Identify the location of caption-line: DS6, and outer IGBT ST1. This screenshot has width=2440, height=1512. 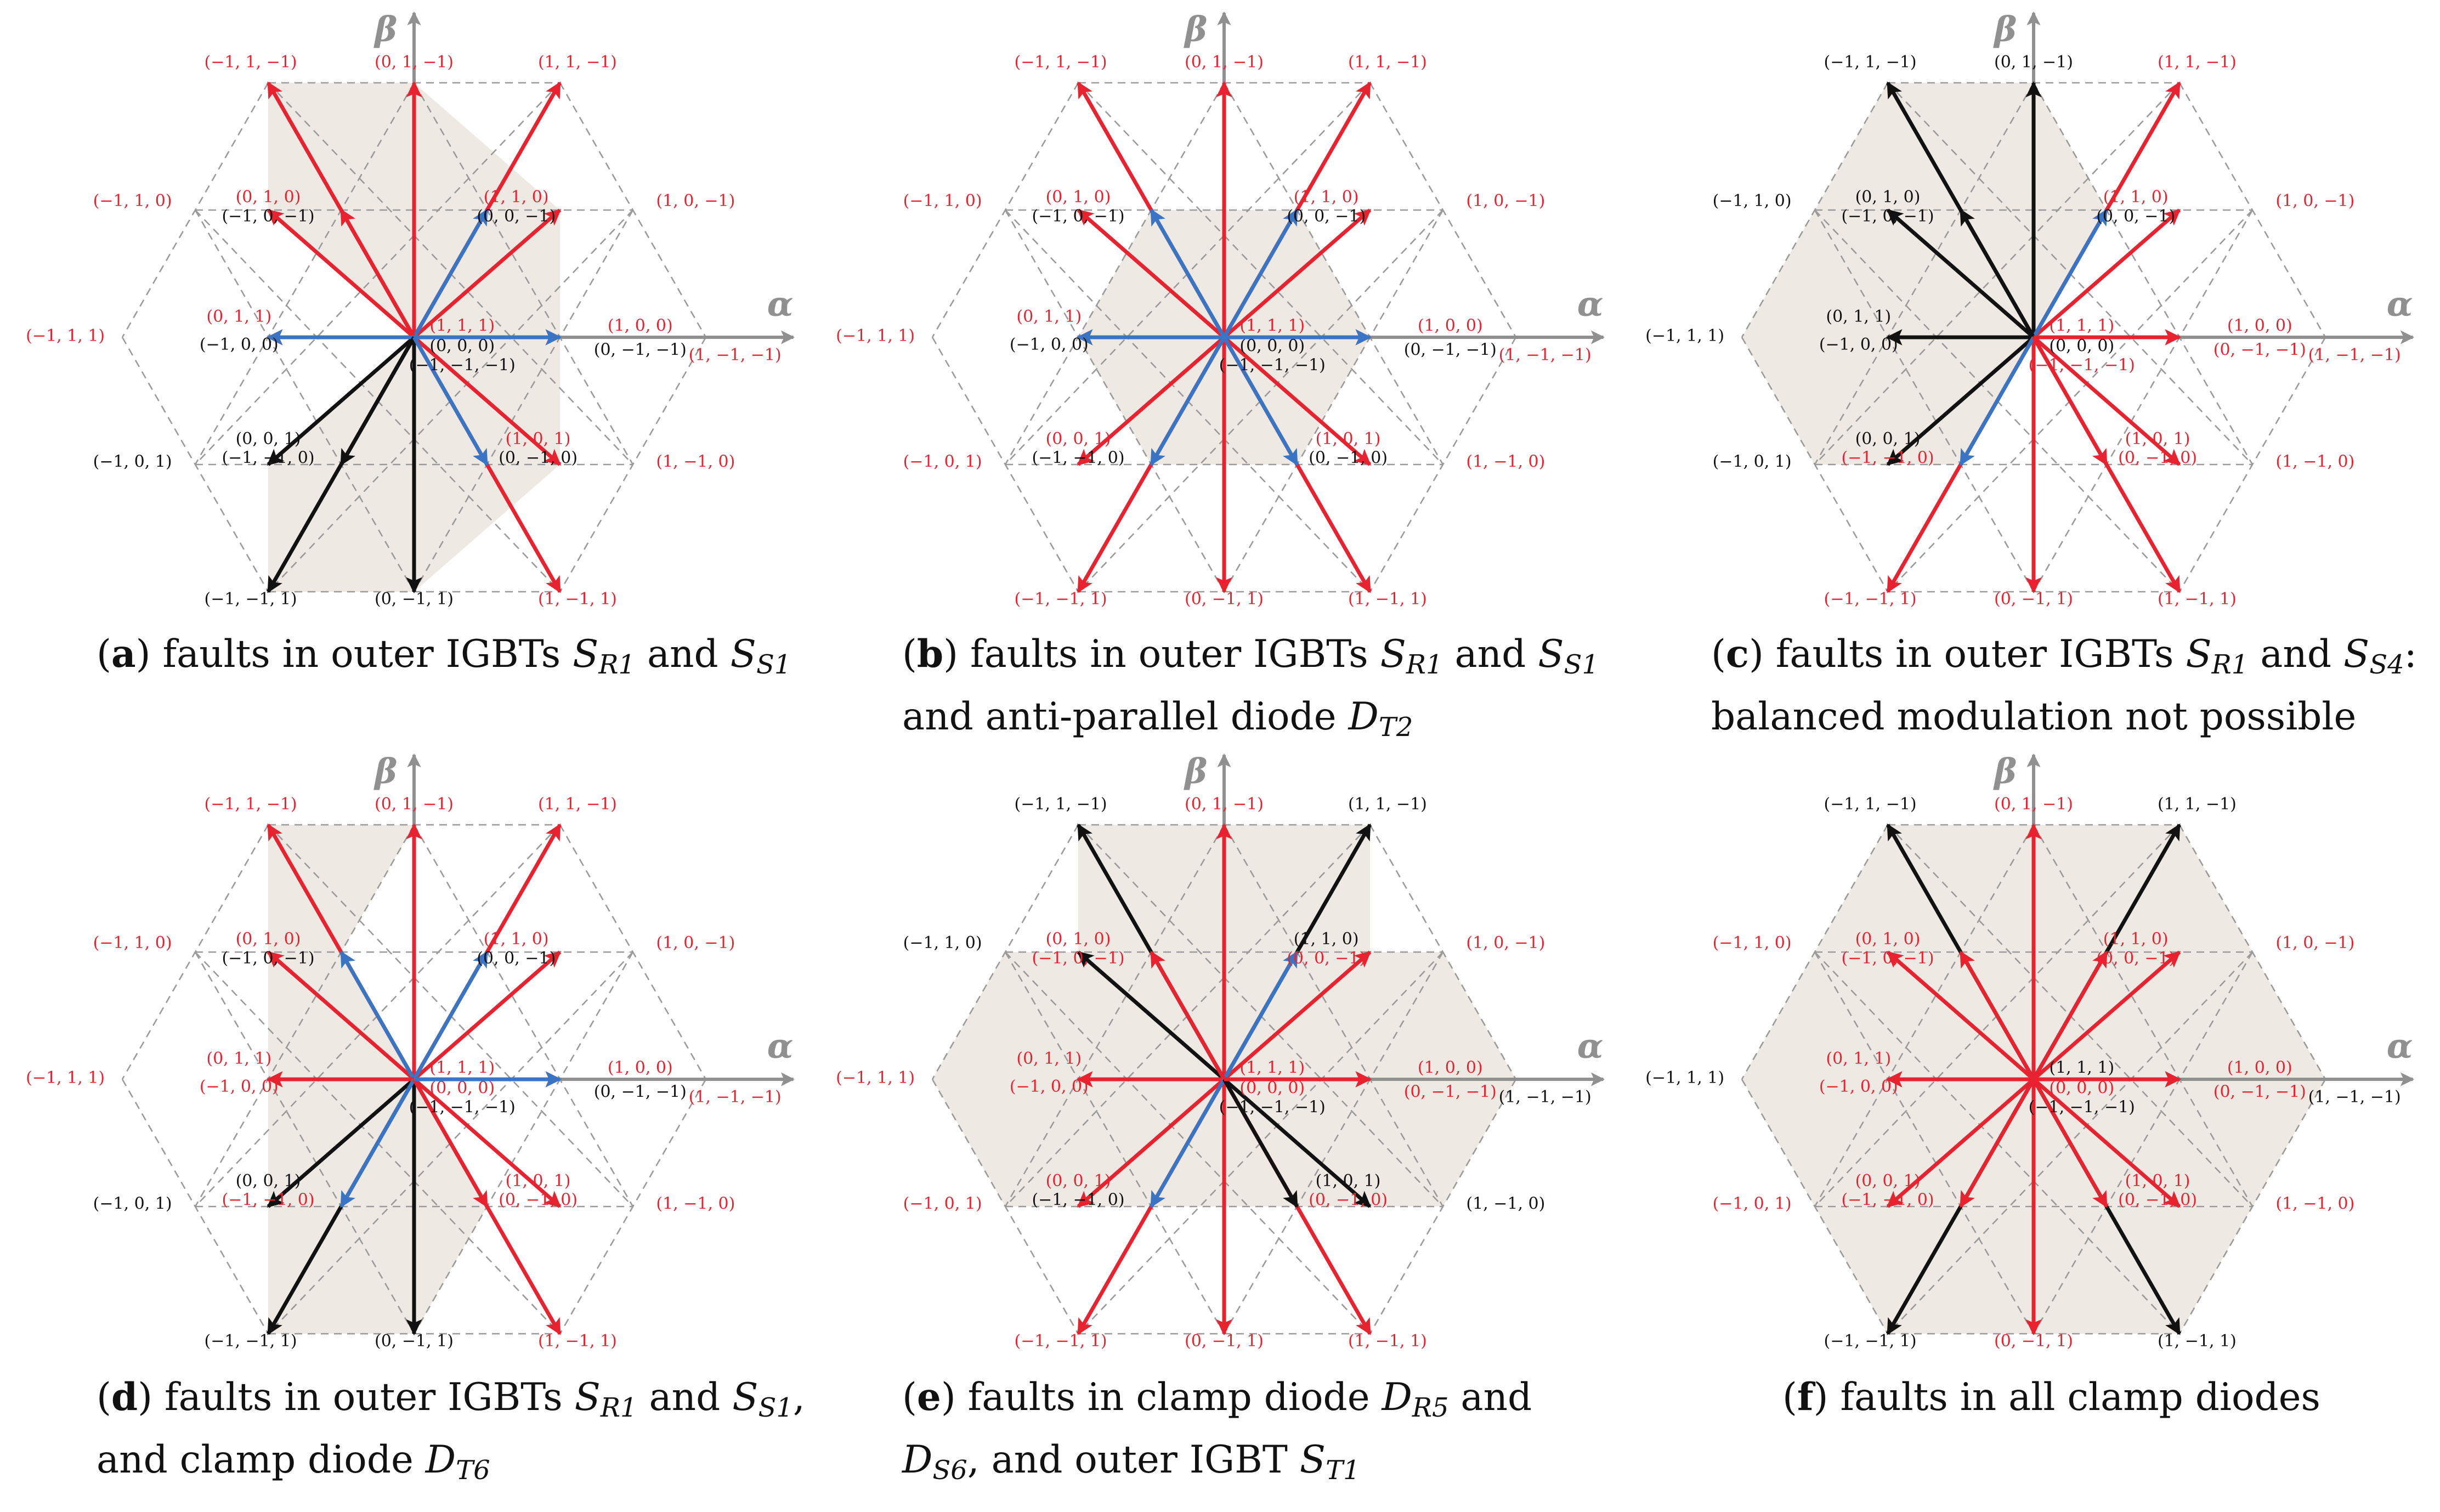
(1217, 1465).